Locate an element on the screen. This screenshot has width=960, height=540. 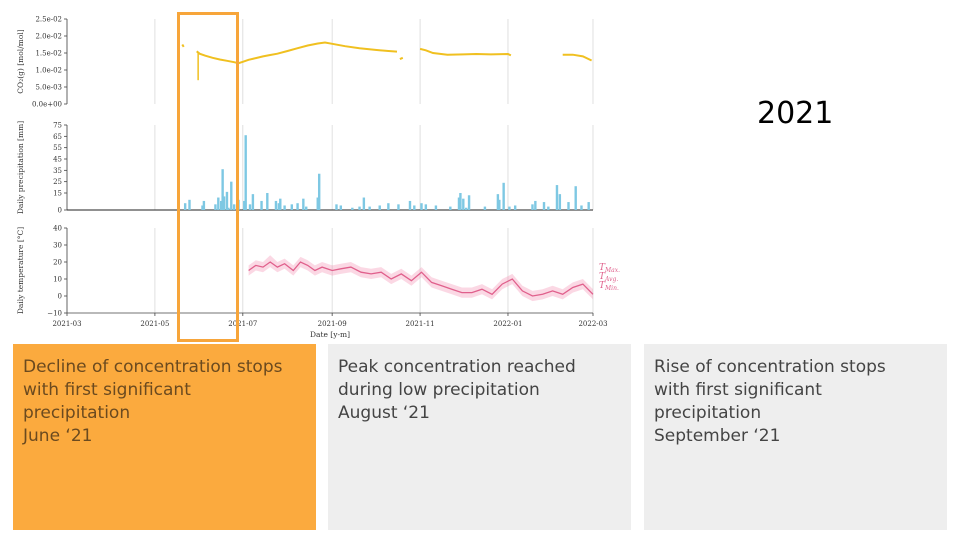
legend-entry: TMin. is located at coordinates (609, 286).